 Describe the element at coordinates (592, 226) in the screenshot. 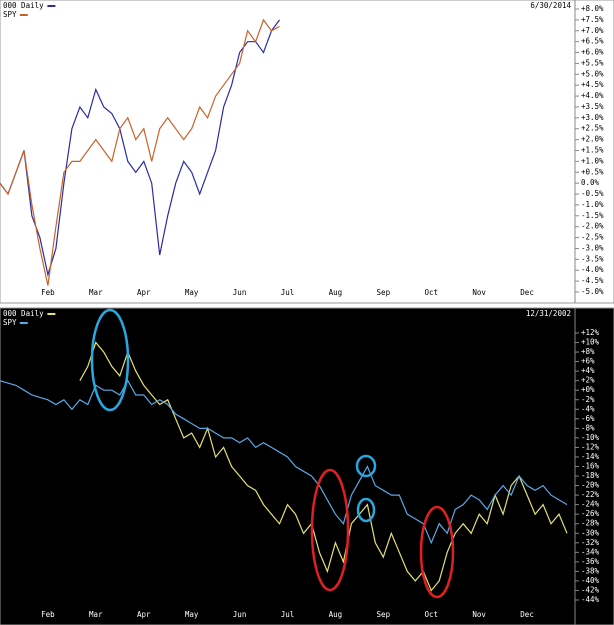

I see `y-tick-label: -2.0%` at that location.